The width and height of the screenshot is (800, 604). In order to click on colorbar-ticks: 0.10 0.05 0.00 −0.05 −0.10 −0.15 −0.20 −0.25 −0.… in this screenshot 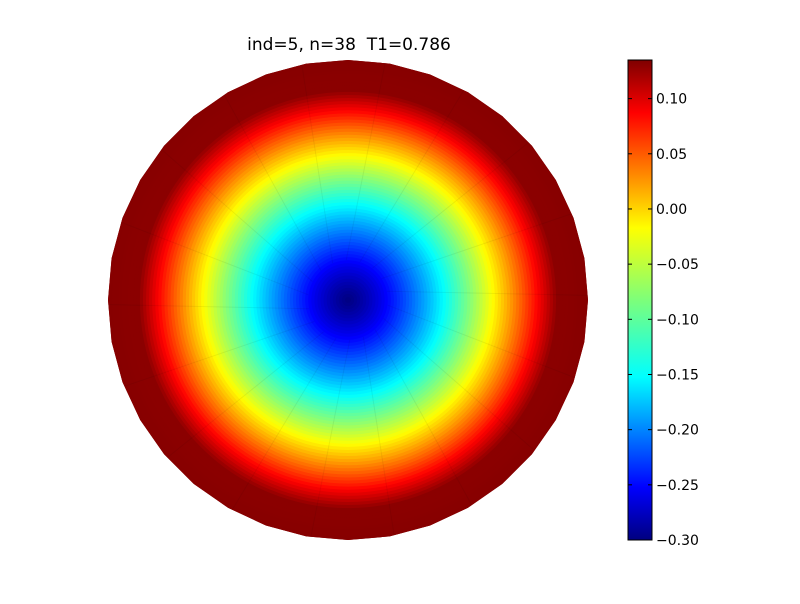, I will do `click(663, 320)`.